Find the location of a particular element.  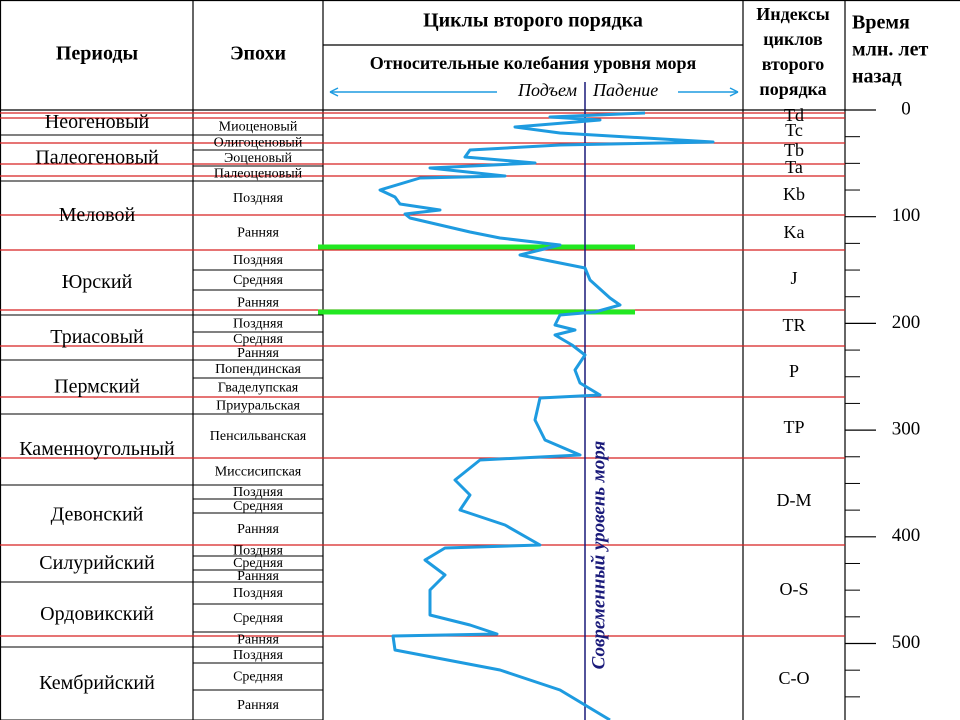

sea-level-label: Современный уровень моря is located at coordinates (598, 554).